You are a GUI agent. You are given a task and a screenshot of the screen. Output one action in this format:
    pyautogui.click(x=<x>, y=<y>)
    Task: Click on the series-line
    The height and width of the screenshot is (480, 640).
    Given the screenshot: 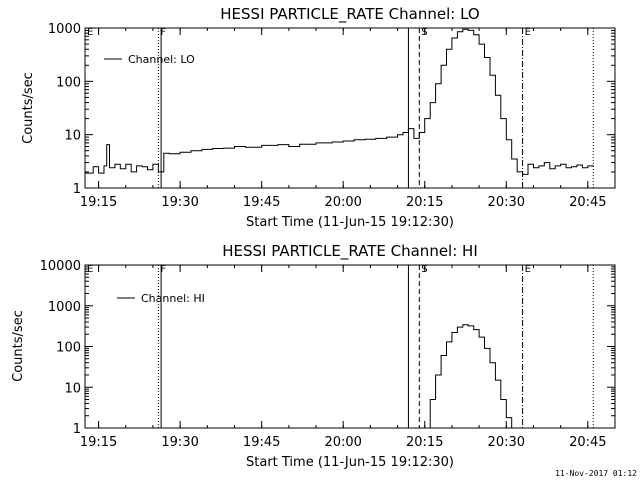 What is the action you would take?
    pyautogui.click(x=468, y=376)
    